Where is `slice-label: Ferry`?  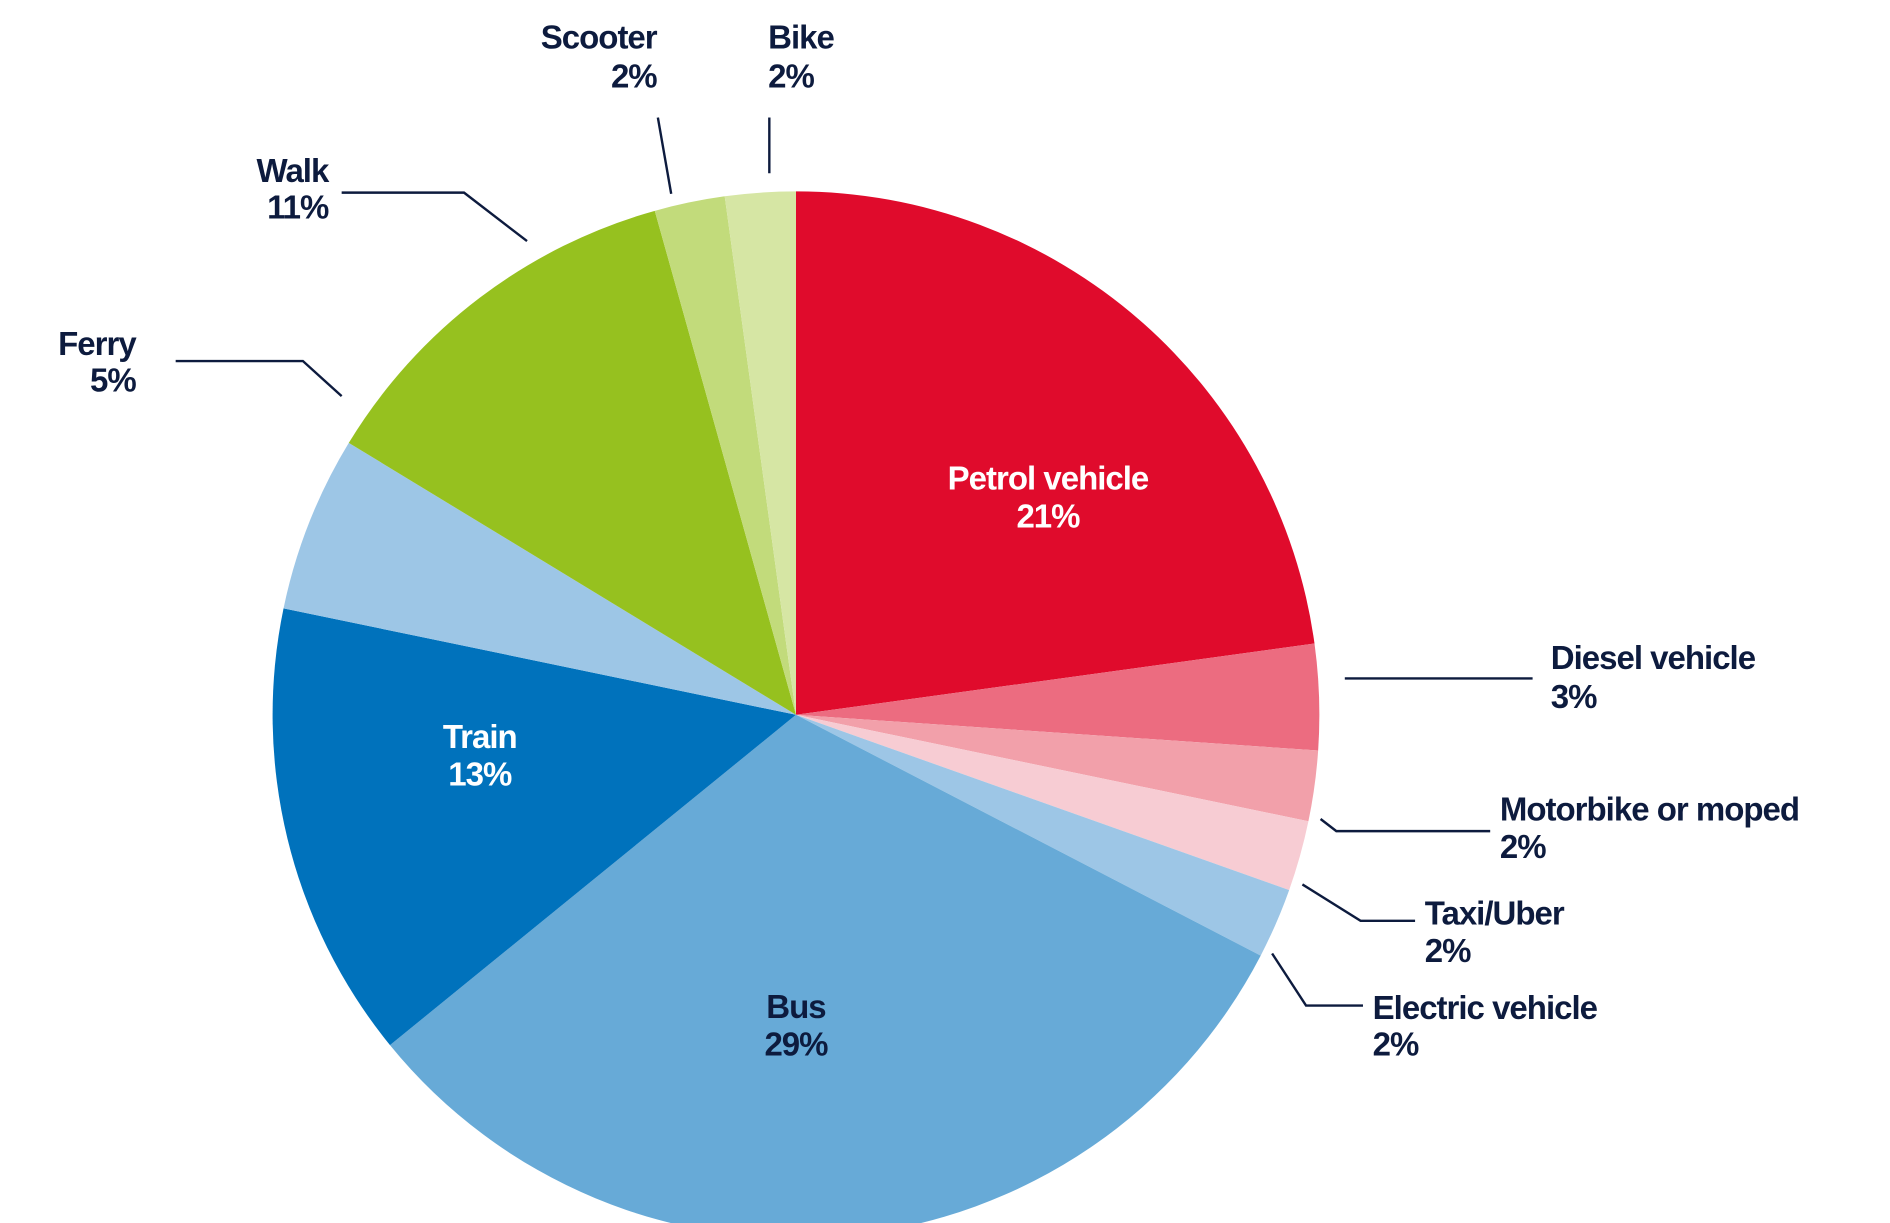 slice-label: Ferry is located at coordinates (97, 343).